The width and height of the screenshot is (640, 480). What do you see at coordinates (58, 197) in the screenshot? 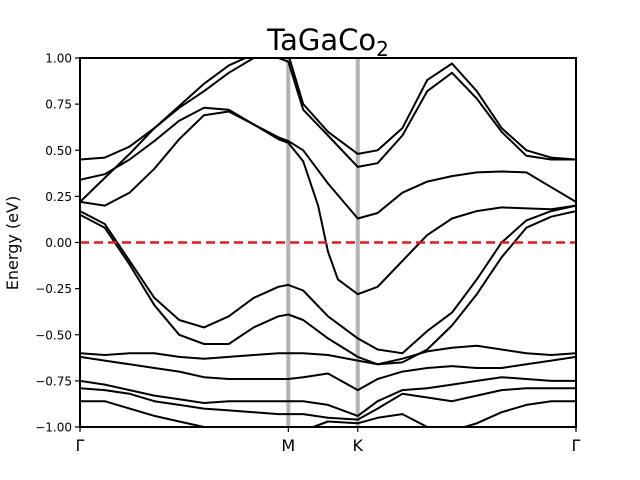
I see `y-tick-label-3: 0.25` at bounding box center [58, 197].